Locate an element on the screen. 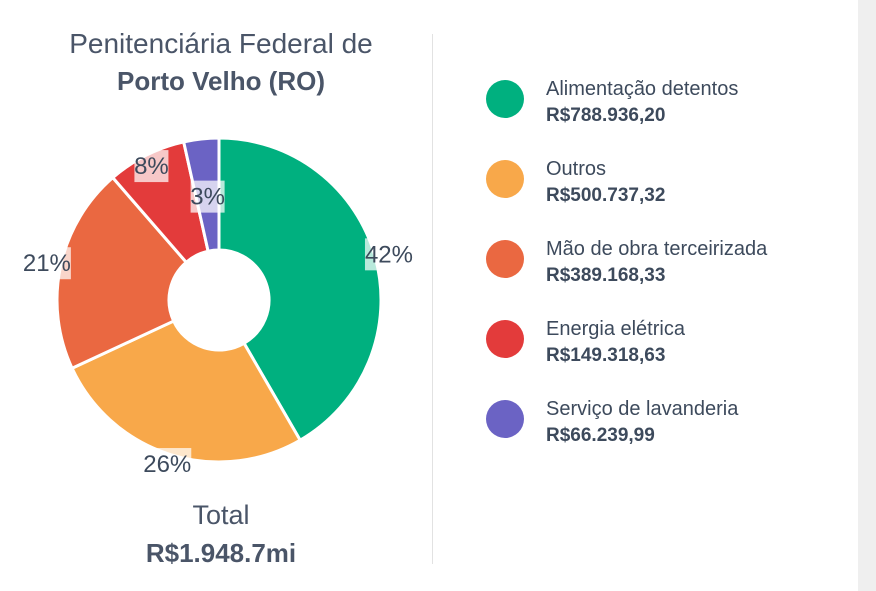  pct-label-outros: 26% is located at coordinates (167, 464).